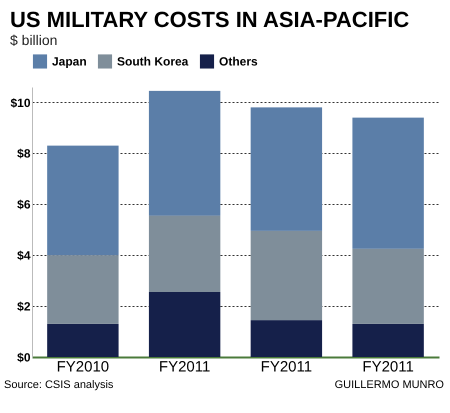 The image size is (450, 413). I want to click on y-tick-label: $2, so click(24, 307).